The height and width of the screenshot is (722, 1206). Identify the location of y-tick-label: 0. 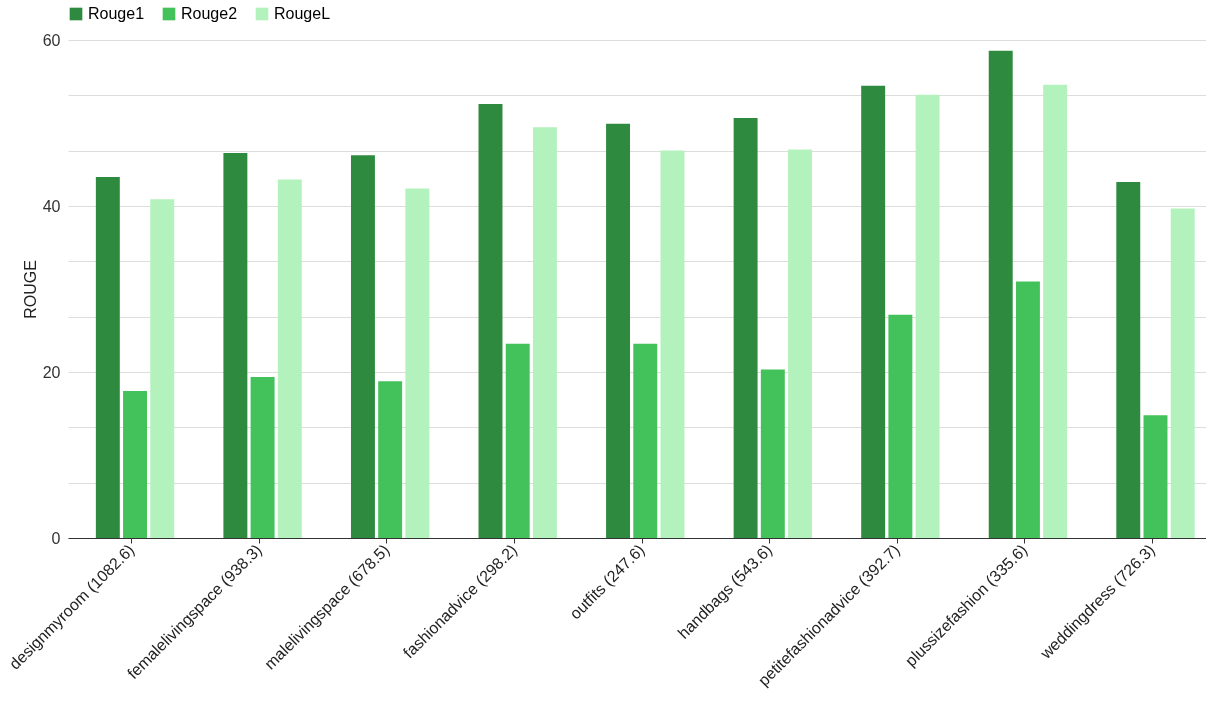
(56, 538).